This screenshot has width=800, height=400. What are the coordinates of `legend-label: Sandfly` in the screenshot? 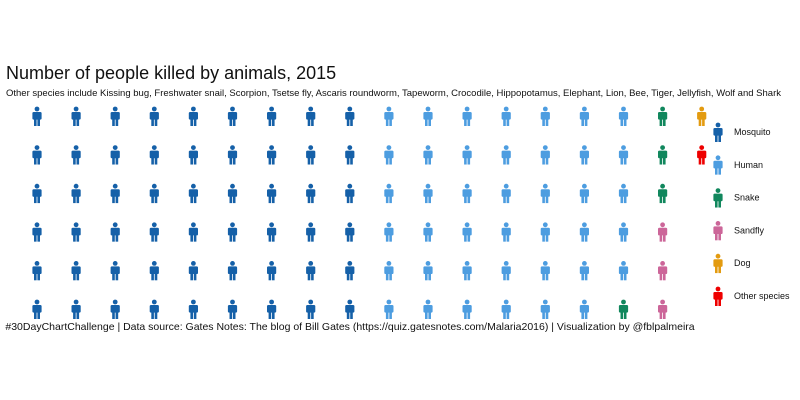 It's located at (749, 230).